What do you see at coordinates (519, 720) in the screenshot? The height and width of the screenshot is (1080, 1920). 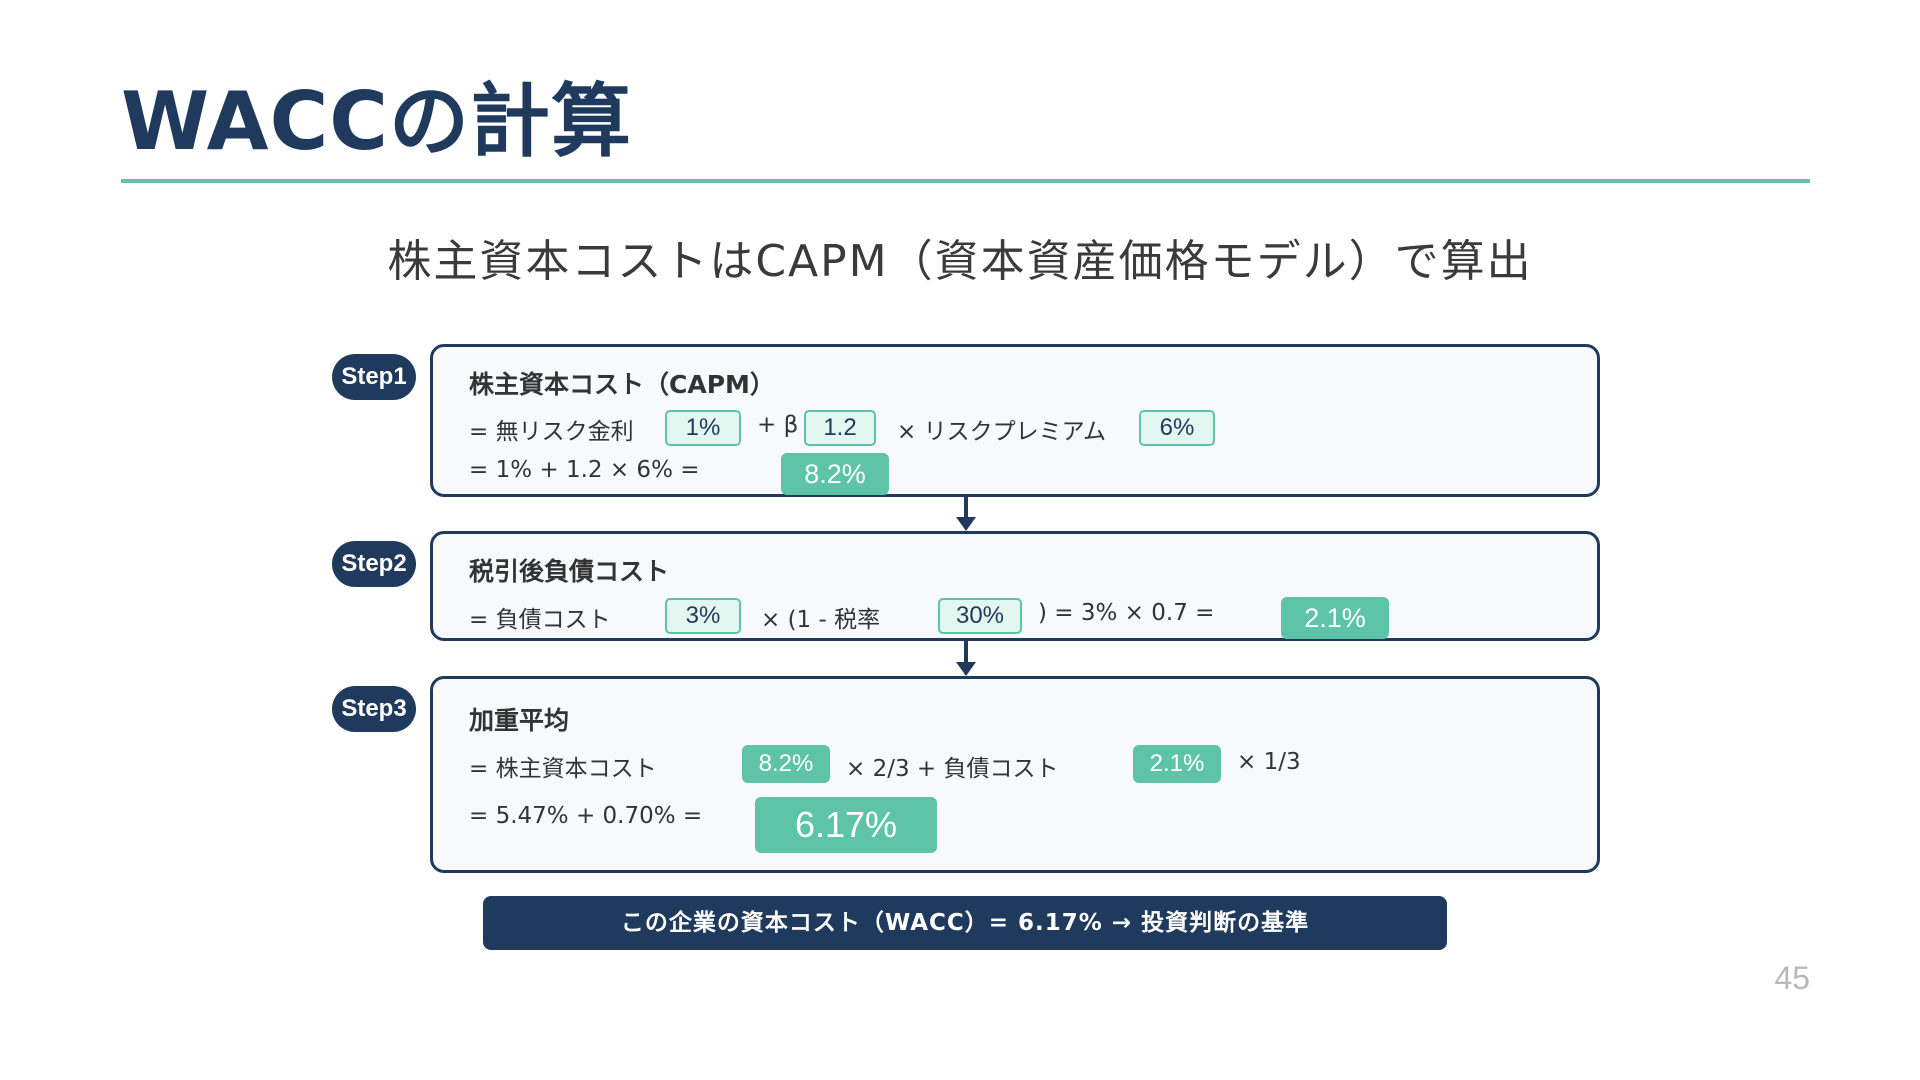 I see `step3-heading: 加重平均` at bounding box center [519, 720].